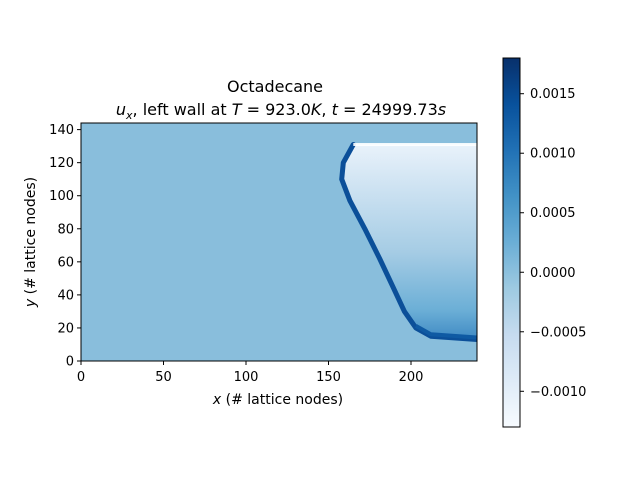 Image resolution: width=640 pixels, height=480 pixels. I want to click on y-tick-label: 0, so click(70, 362).